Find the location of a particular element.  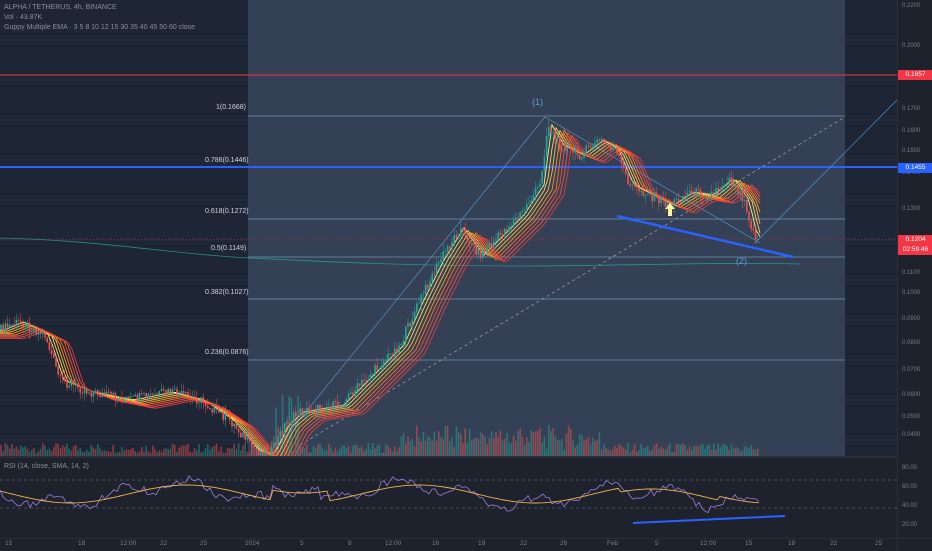

price-tick: 0.1300 is located at coordinates (911, 209).